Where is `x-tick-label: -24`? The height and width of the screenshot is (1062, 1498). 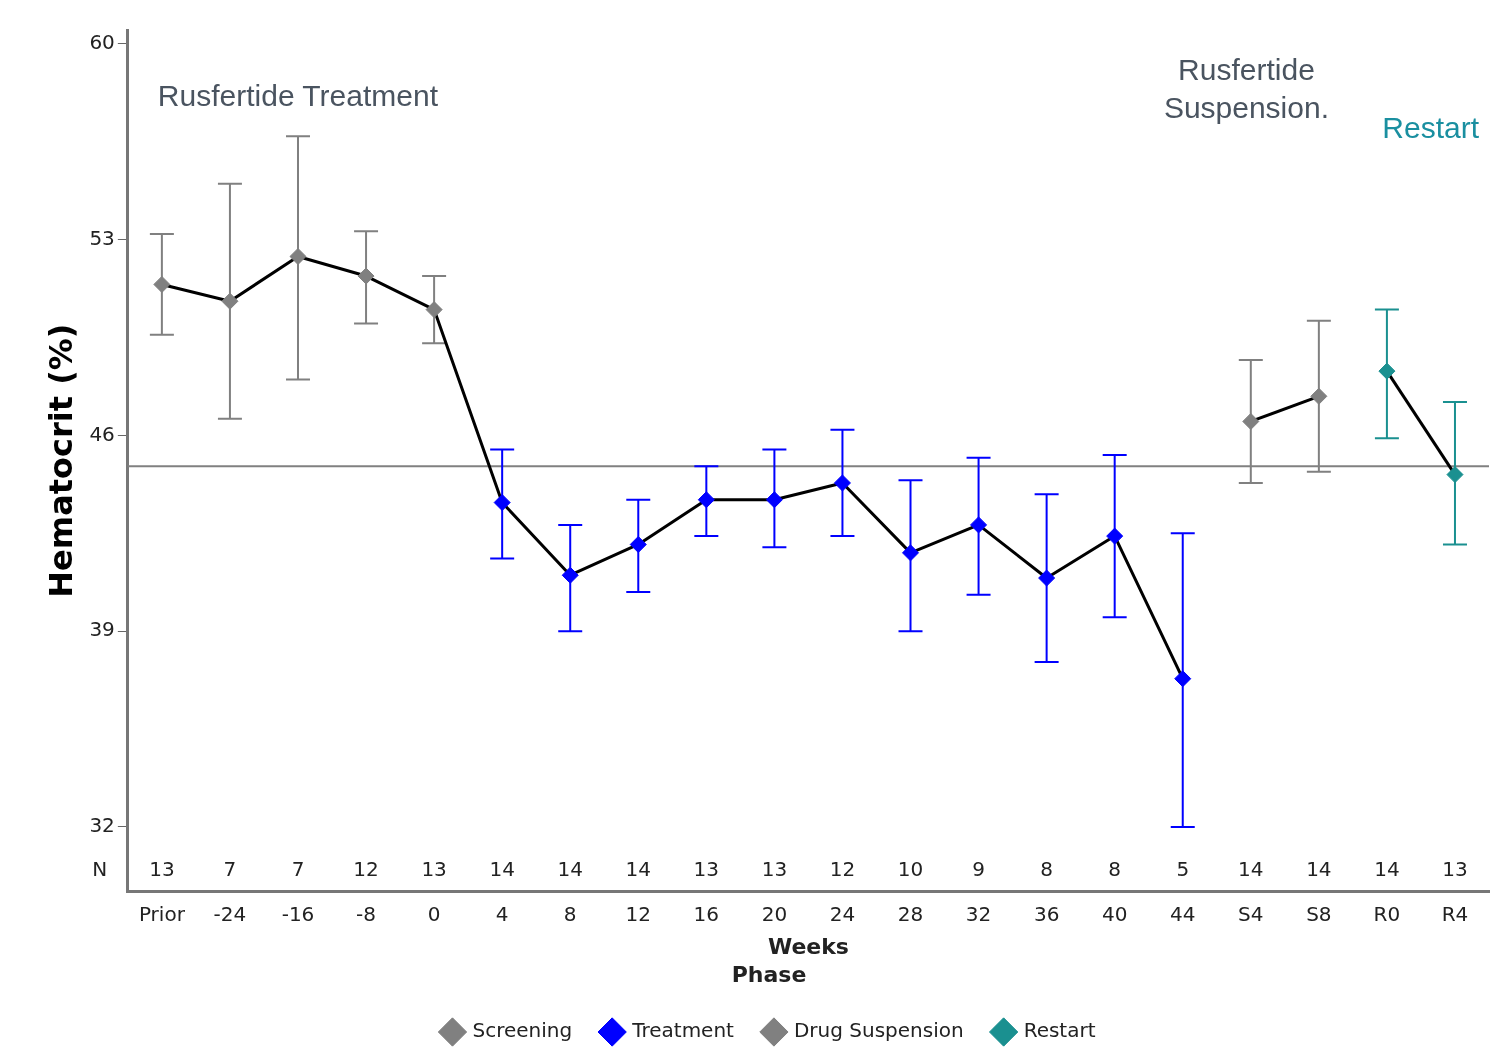
x-tick-label: -24 is located at coordinates (230, 914).